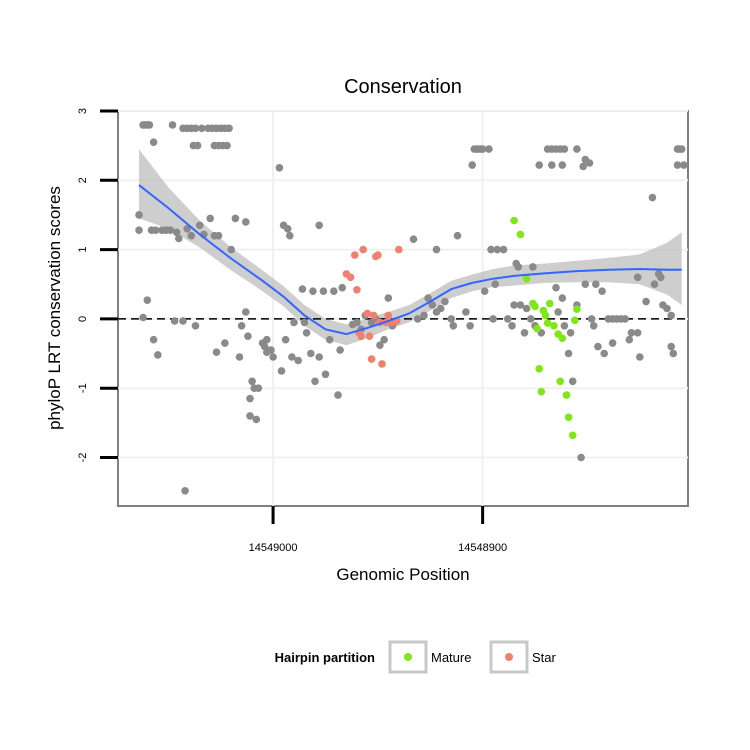 Image resolution: width=750 pixels, height=750 pixels. What do you see at coordinates (97, 285) in the screenshot?
I see `y-axis: -2 -1 0 1 2 3` at bounding box center [97, 285].